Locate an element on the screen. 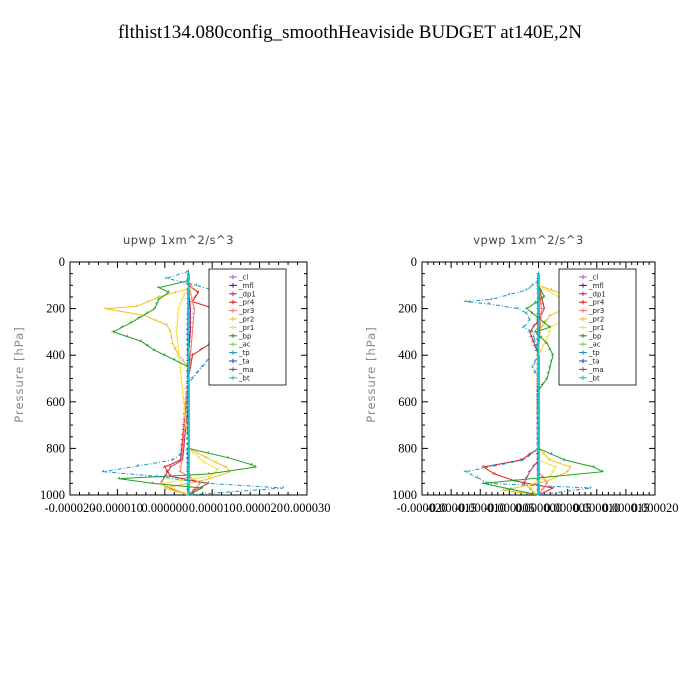 The height and width of the screenshot is (700, 700). x-tick-label: 0.000015 is located at coordinates (625, 508).